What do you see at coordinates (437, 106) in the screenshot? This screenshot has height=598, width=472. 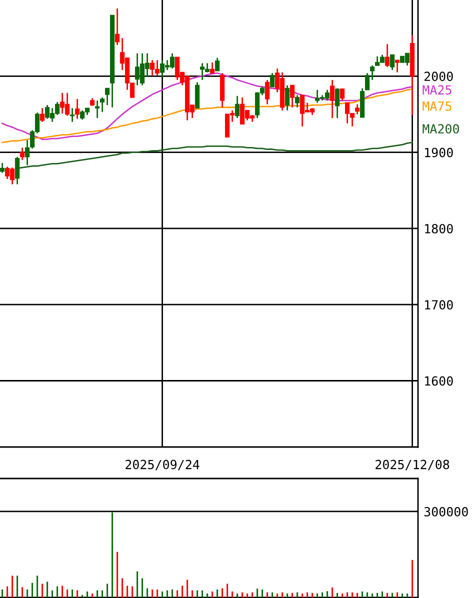 I see `series-label: MA75` at bounding box center [437, 106].